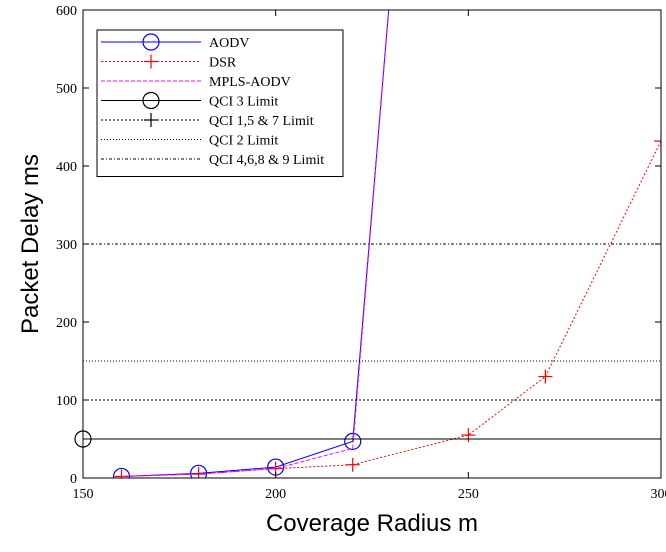 This screenshot has width=666, height=552. What do you see at coordinates (658, 494) in the screenshot?
I see `x-tick-label: 300` at bounding box center [658, 494].